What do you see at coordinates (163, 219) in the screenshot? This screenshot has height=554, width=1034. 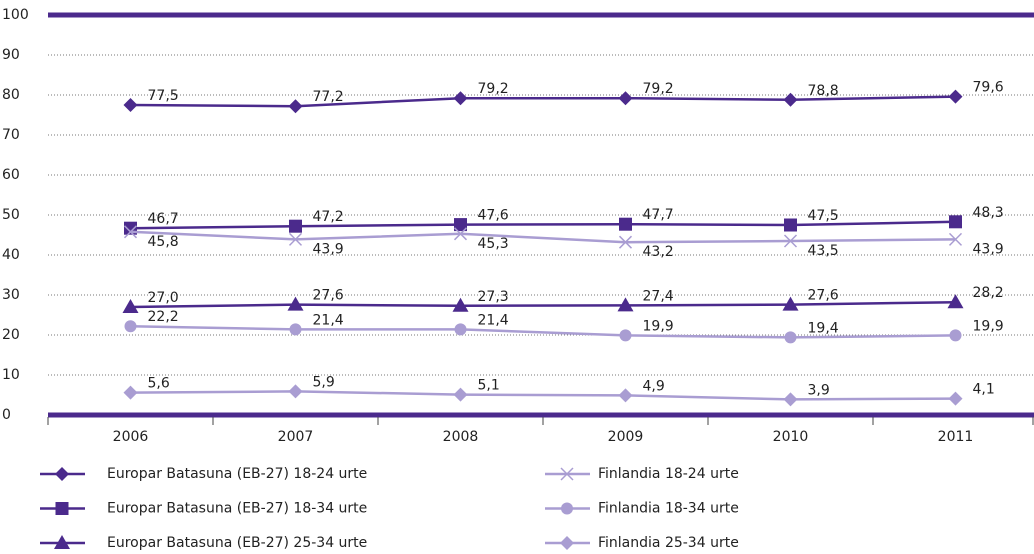 I see `value-label: 46,7` at bounding box center [163, 219].